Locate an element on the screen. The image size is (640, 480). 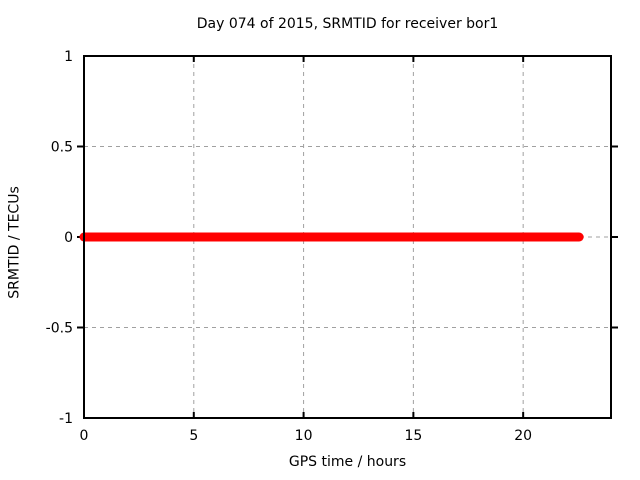
y-tick-label: -0.5 is located at coordinates (59, 329).